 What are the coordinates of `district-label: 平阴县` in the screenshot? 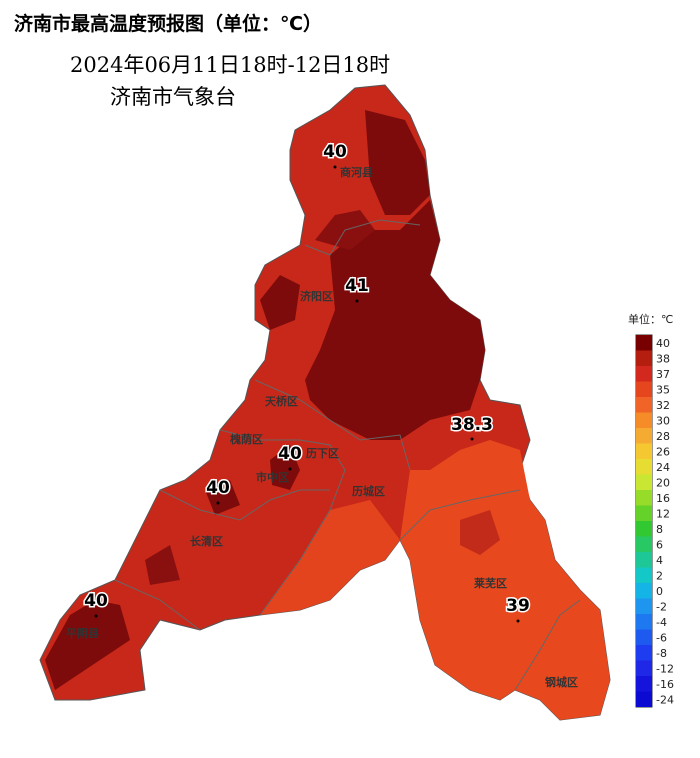 It's located at (82, 633).